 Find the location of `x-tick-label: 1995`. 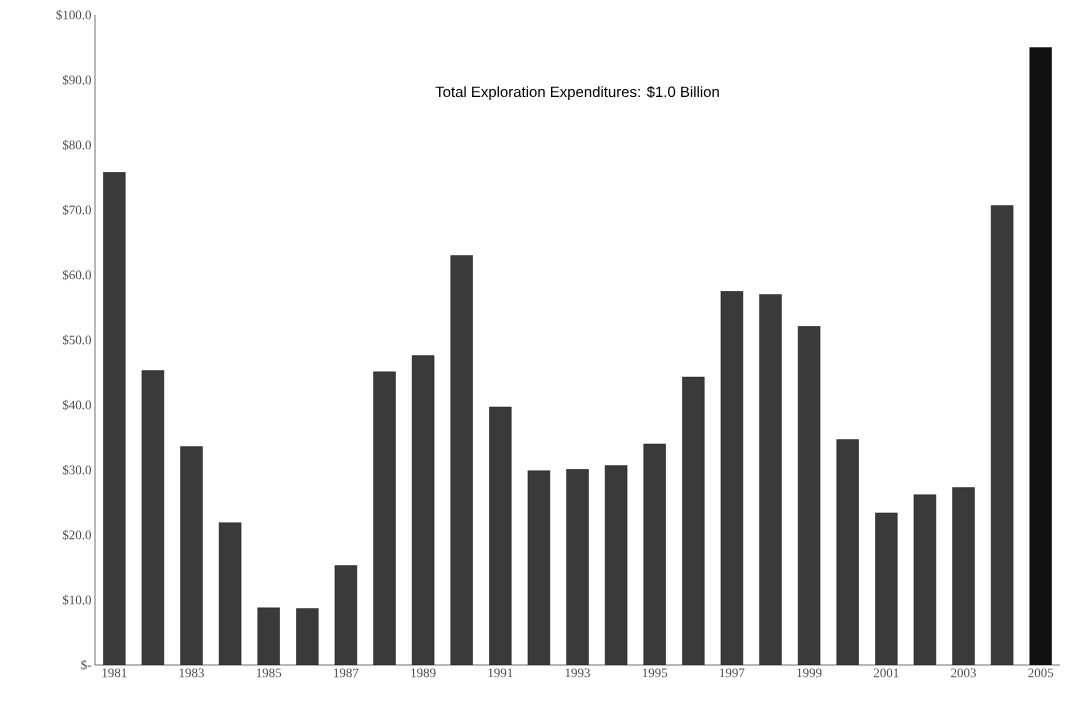

x-tick-label: 1995 is located at coordinates (655, 673).